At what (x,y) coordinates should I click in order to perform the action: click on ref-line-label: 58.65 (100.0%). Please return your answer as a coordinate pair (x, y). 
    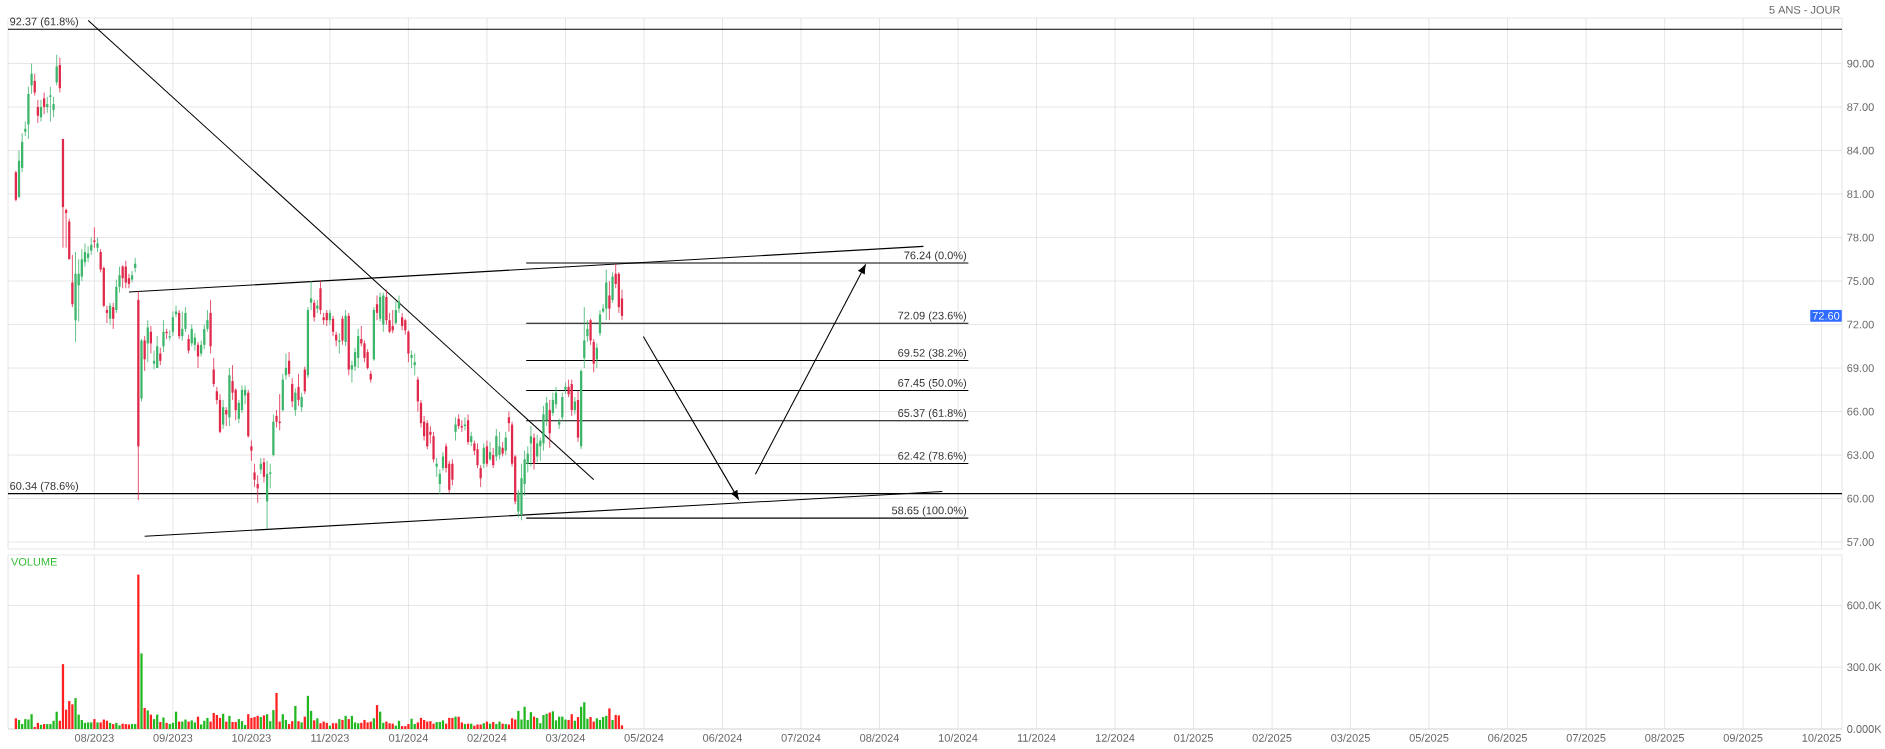
    Looking at the image, I should click on (929, 511).